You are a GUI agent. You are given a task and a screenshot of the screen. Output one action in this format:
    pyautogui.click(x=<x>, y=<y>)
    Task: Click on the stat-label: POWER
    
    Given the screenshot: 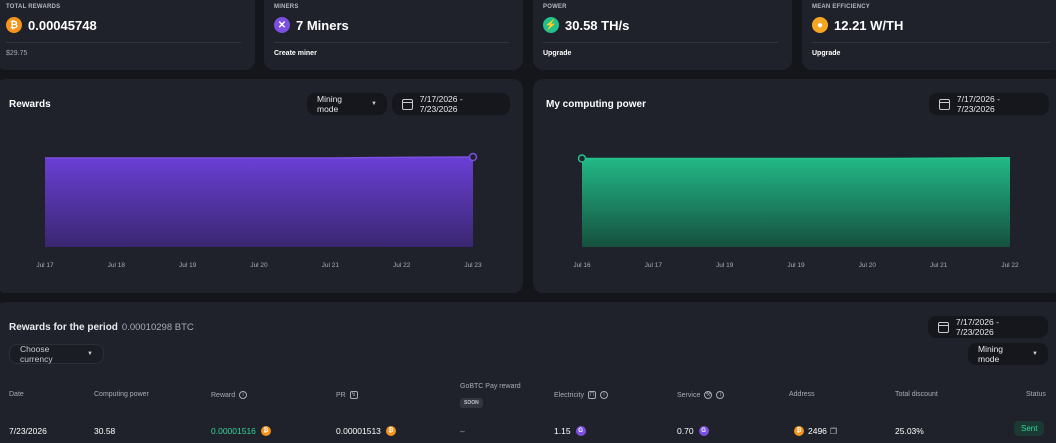 What is the action you would take?
    pyautogui.click(x=555, y=7)
    